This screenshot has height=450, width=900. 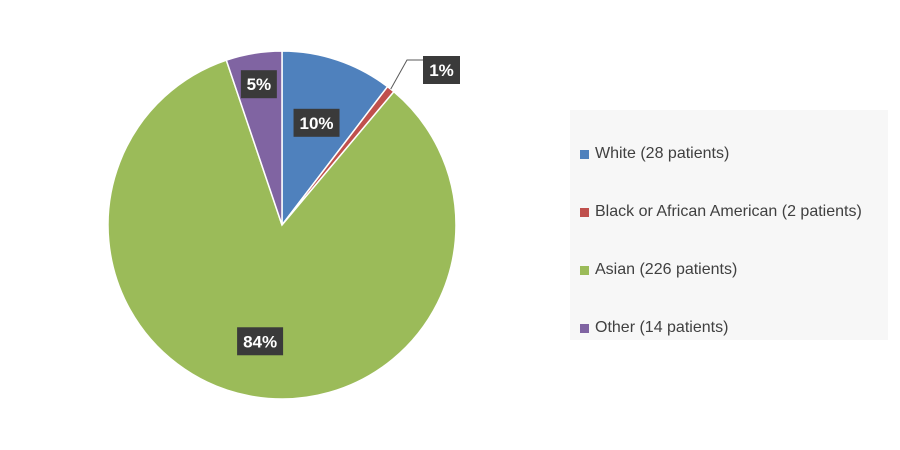 What do you see at coordinates (666, 269) in the screenshot?
I see `legend-label-asian: Asian (226 patients)` at bounding box center [666, 269].